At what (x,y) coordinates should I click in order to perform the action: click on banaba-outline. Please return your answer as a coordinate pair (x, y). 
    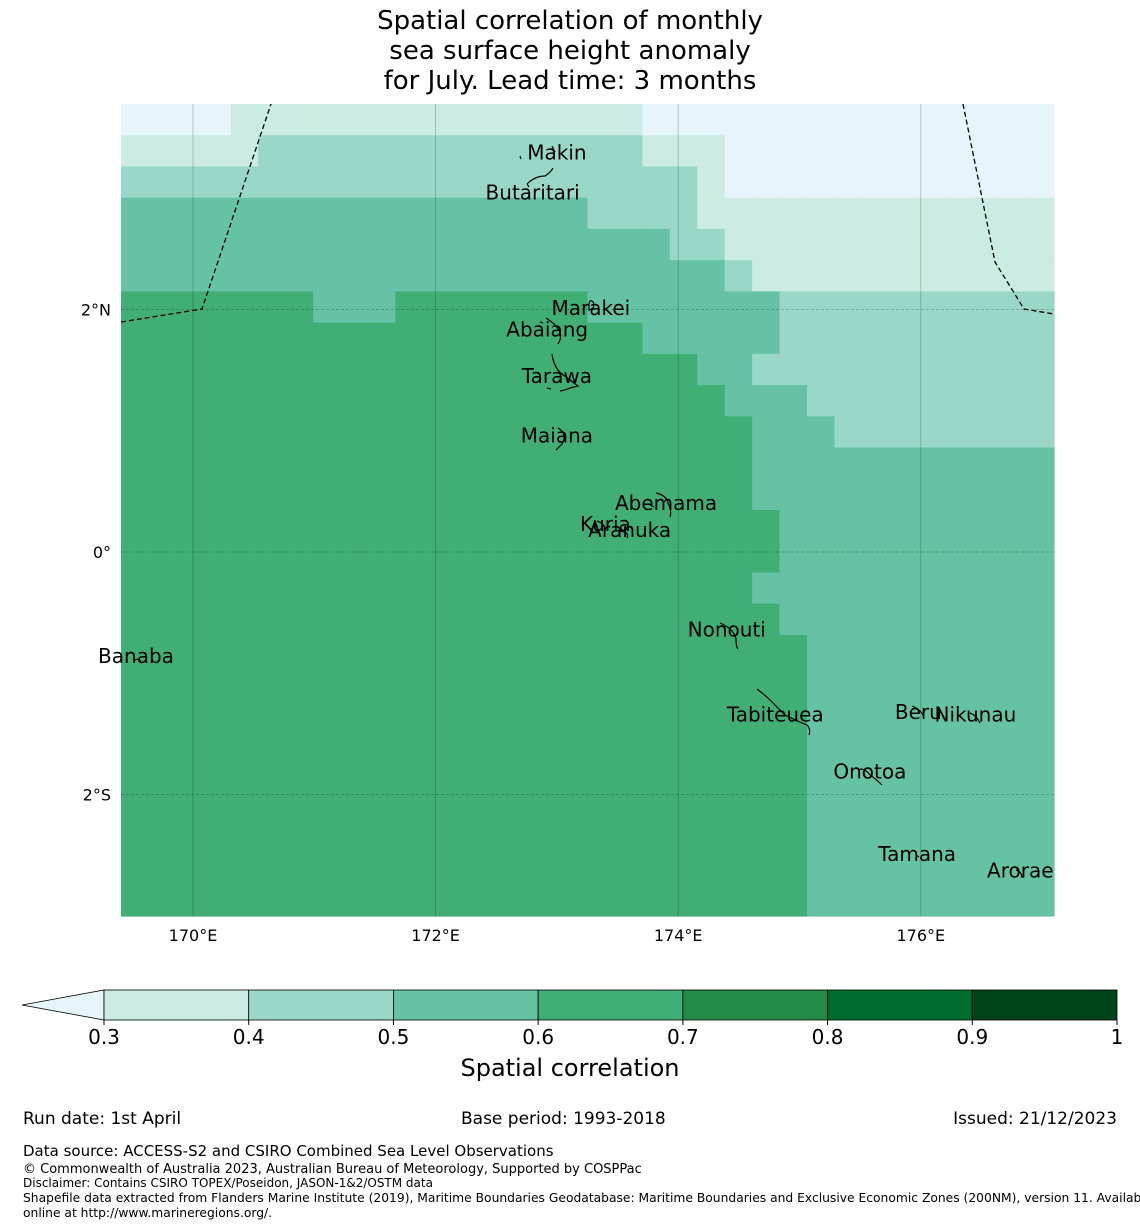
    Looking at the image, I should click on (138, 660).